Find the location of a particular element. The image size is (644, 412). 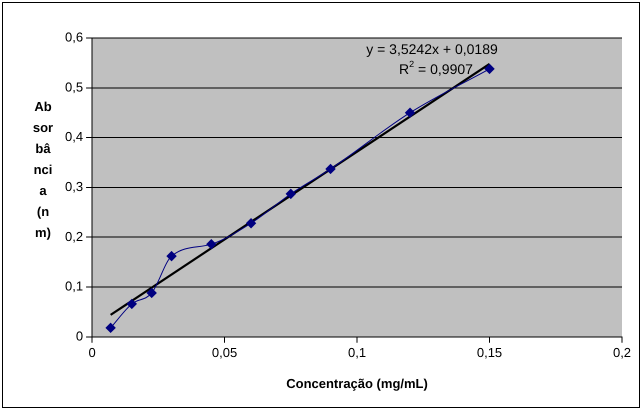

x-axis-title: Concentração (mg/mL) is located at coordinates (357, 383).